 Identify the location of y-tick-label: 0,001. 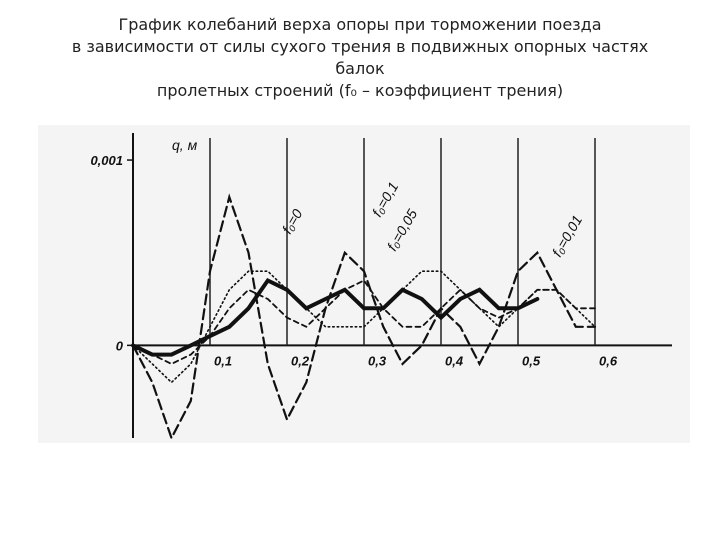
(106, 160).